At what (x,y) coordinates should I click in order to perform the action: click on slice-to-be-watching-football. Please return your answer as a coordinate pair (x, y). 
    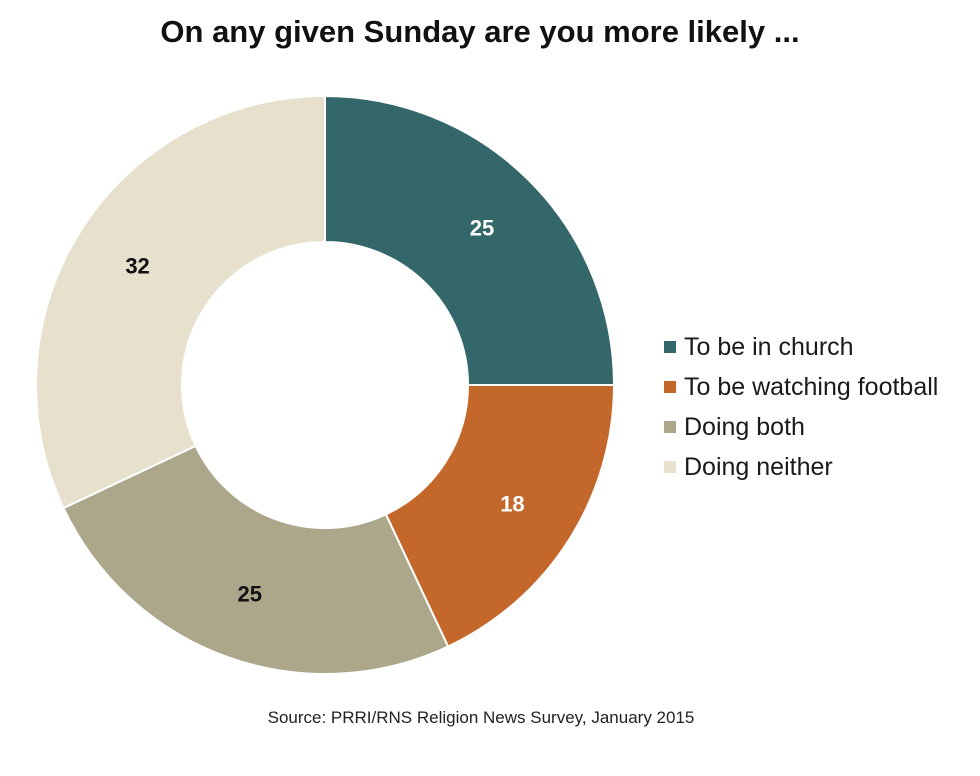
    Looking at the image, I should click on (500, 516).